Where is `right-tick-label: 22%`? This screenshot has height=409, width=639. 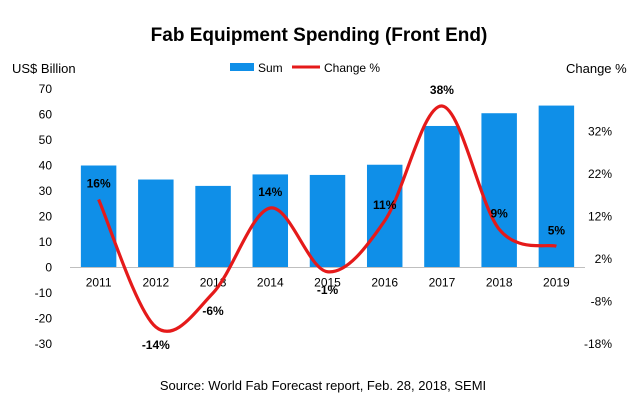
right-tick-label: 22% is located at coordinates (600, 174).